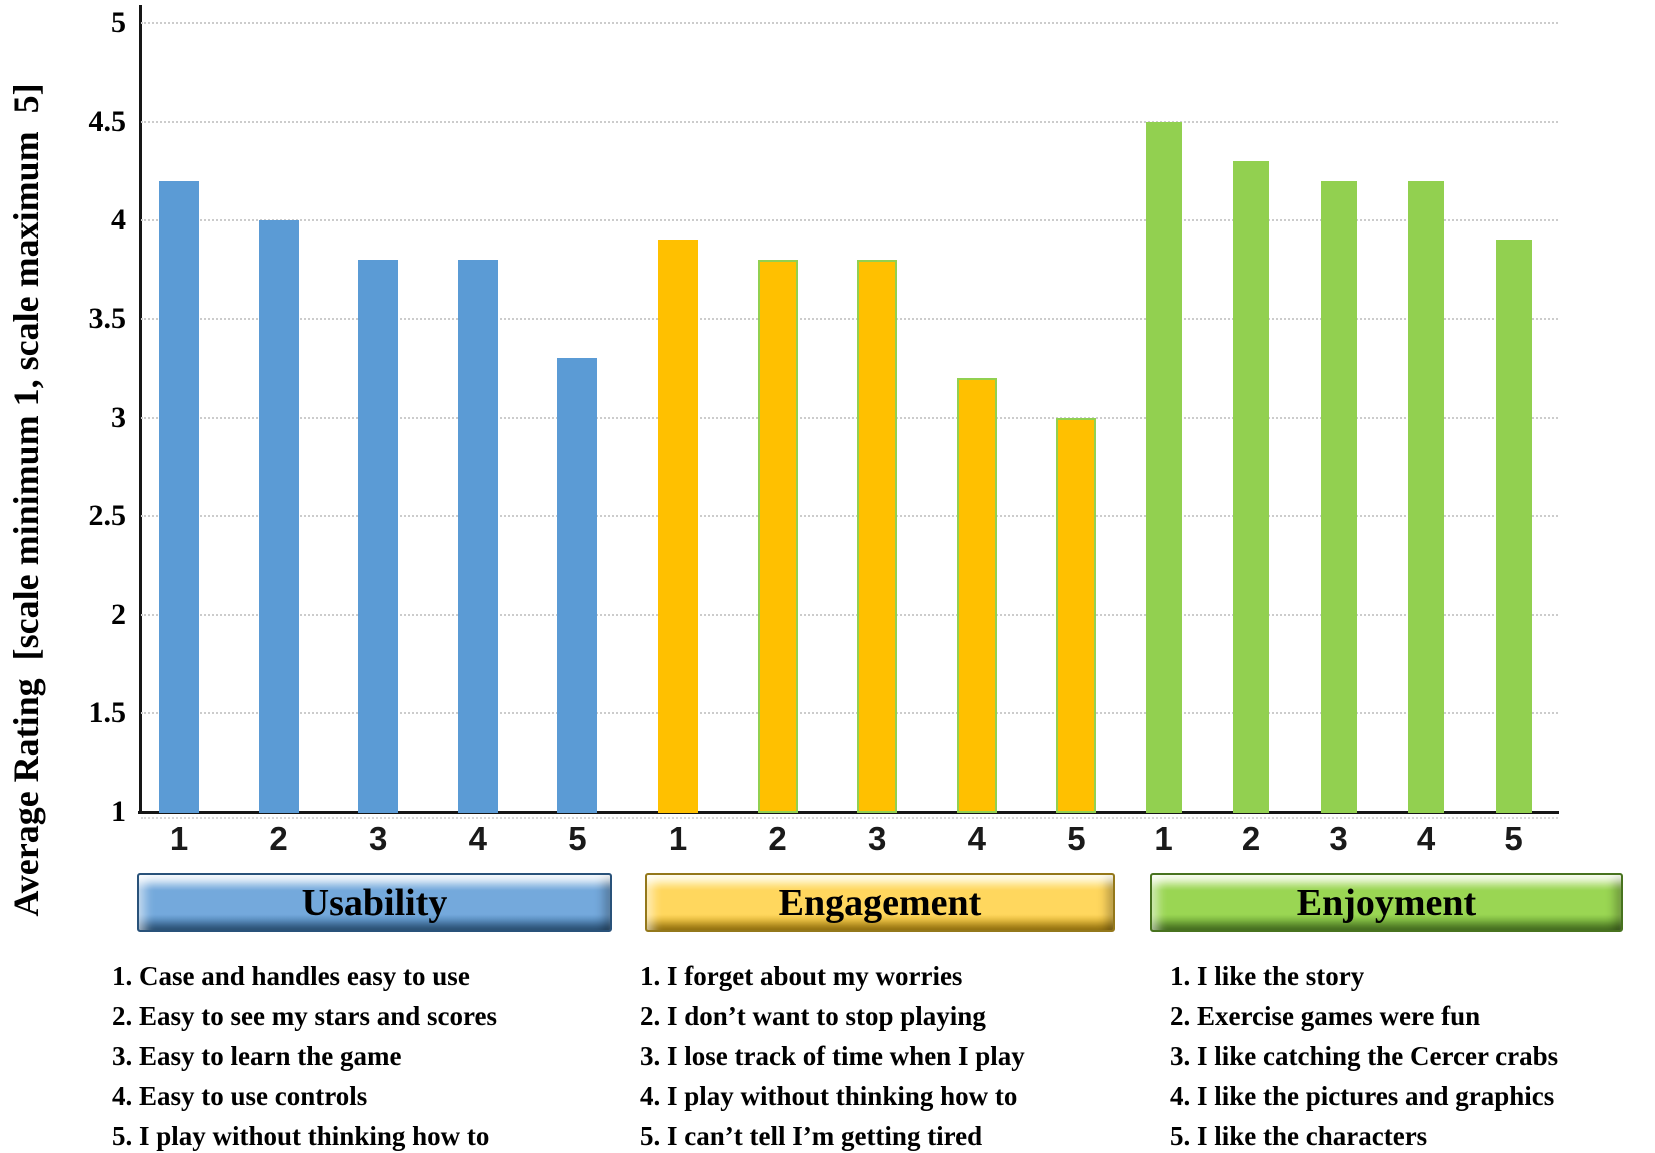 The height and width of the screenshot is (1153, 1655). I want to click on x-tick-usability-2: 2, so click(278, 838).